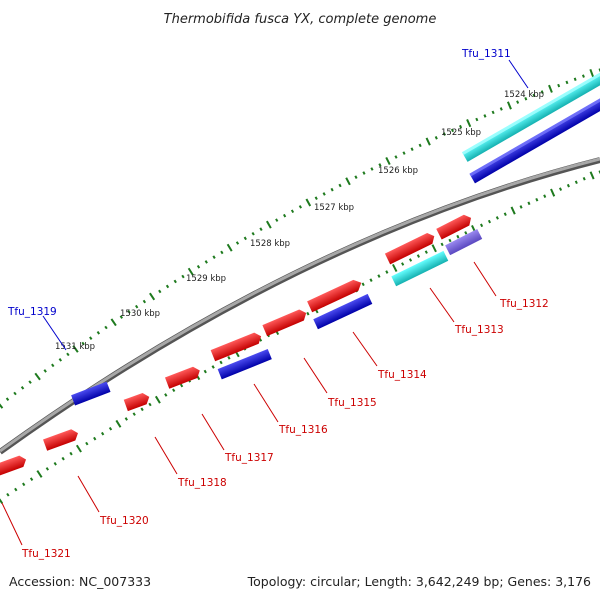 The width and height of the screenshot is (600, 600). What do you see at coordinates (46, 554) in the screenshot?
I see `gene-label-1321: Tfu_1321` at bounding box center [46, 554].